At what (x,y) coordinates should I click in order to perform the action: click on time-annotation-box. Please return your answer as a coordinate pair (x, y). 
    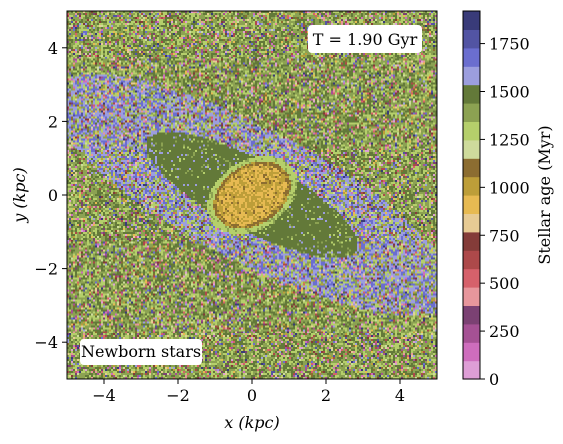
    Looking at the image, I should click on (365, 39).